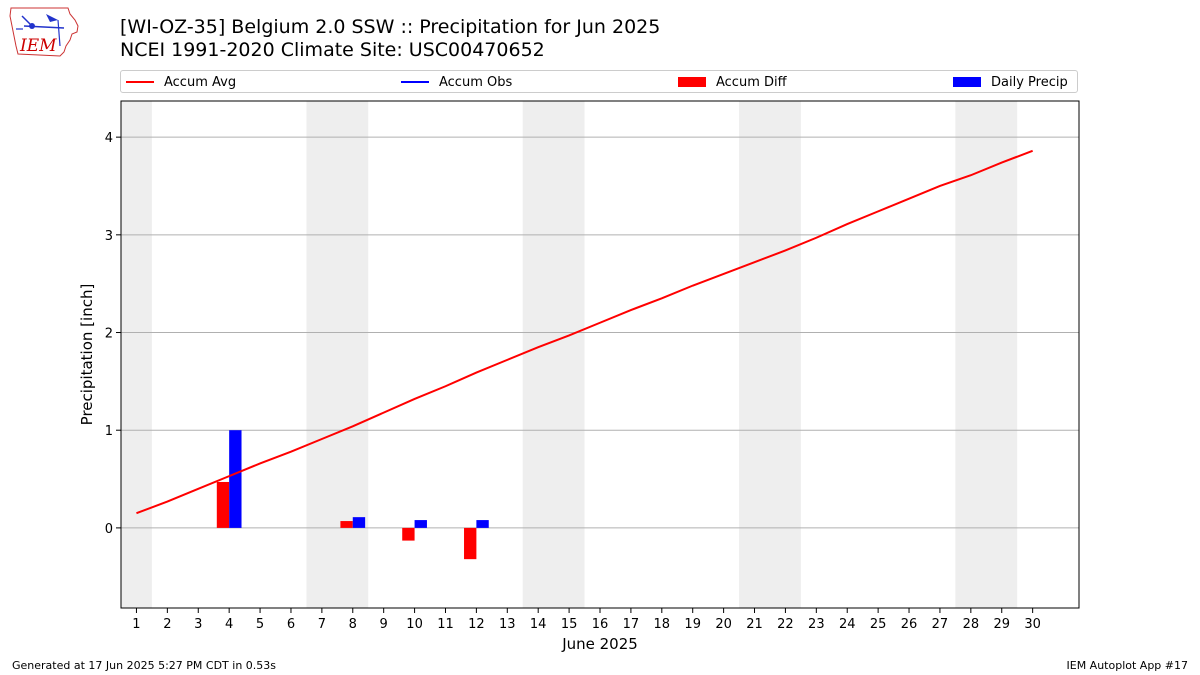  What do you see at coordinates (260, 624) in the screenshot?
I see `x-tick-label: 5` at bounding box center [260, 624].